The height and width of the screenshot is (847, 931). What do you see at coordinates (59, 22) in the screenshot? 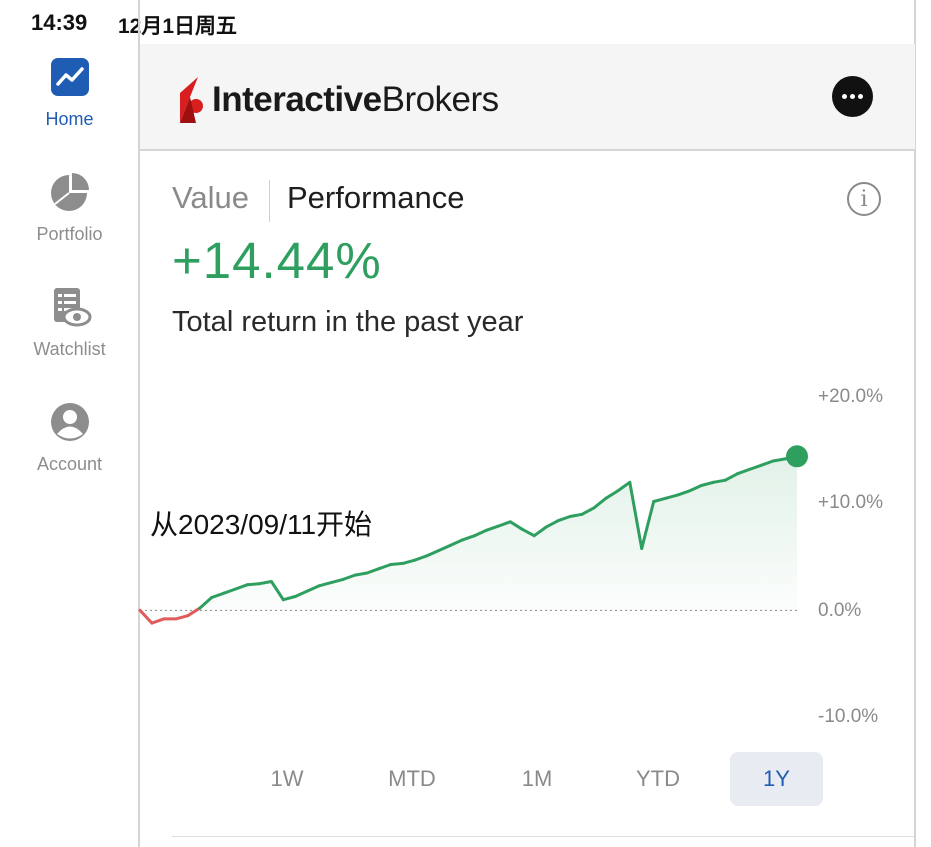
I see `status-time: 14:39` at bounding box center [59, 22].